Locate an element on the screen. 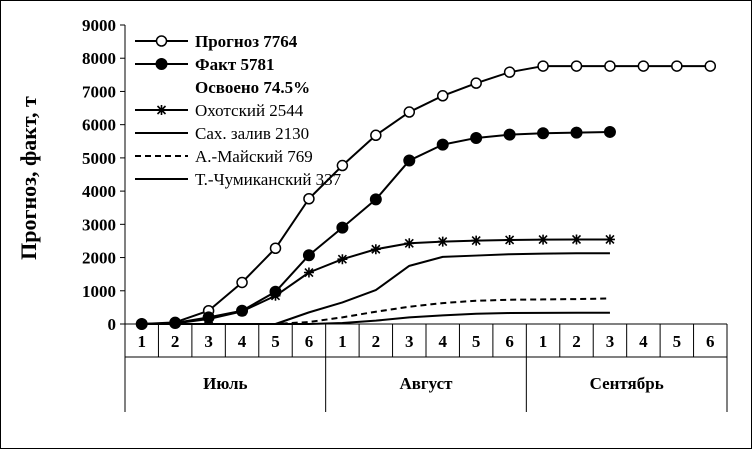  legend-note: Освоено 74.5% is located at coordinates (252, 87).